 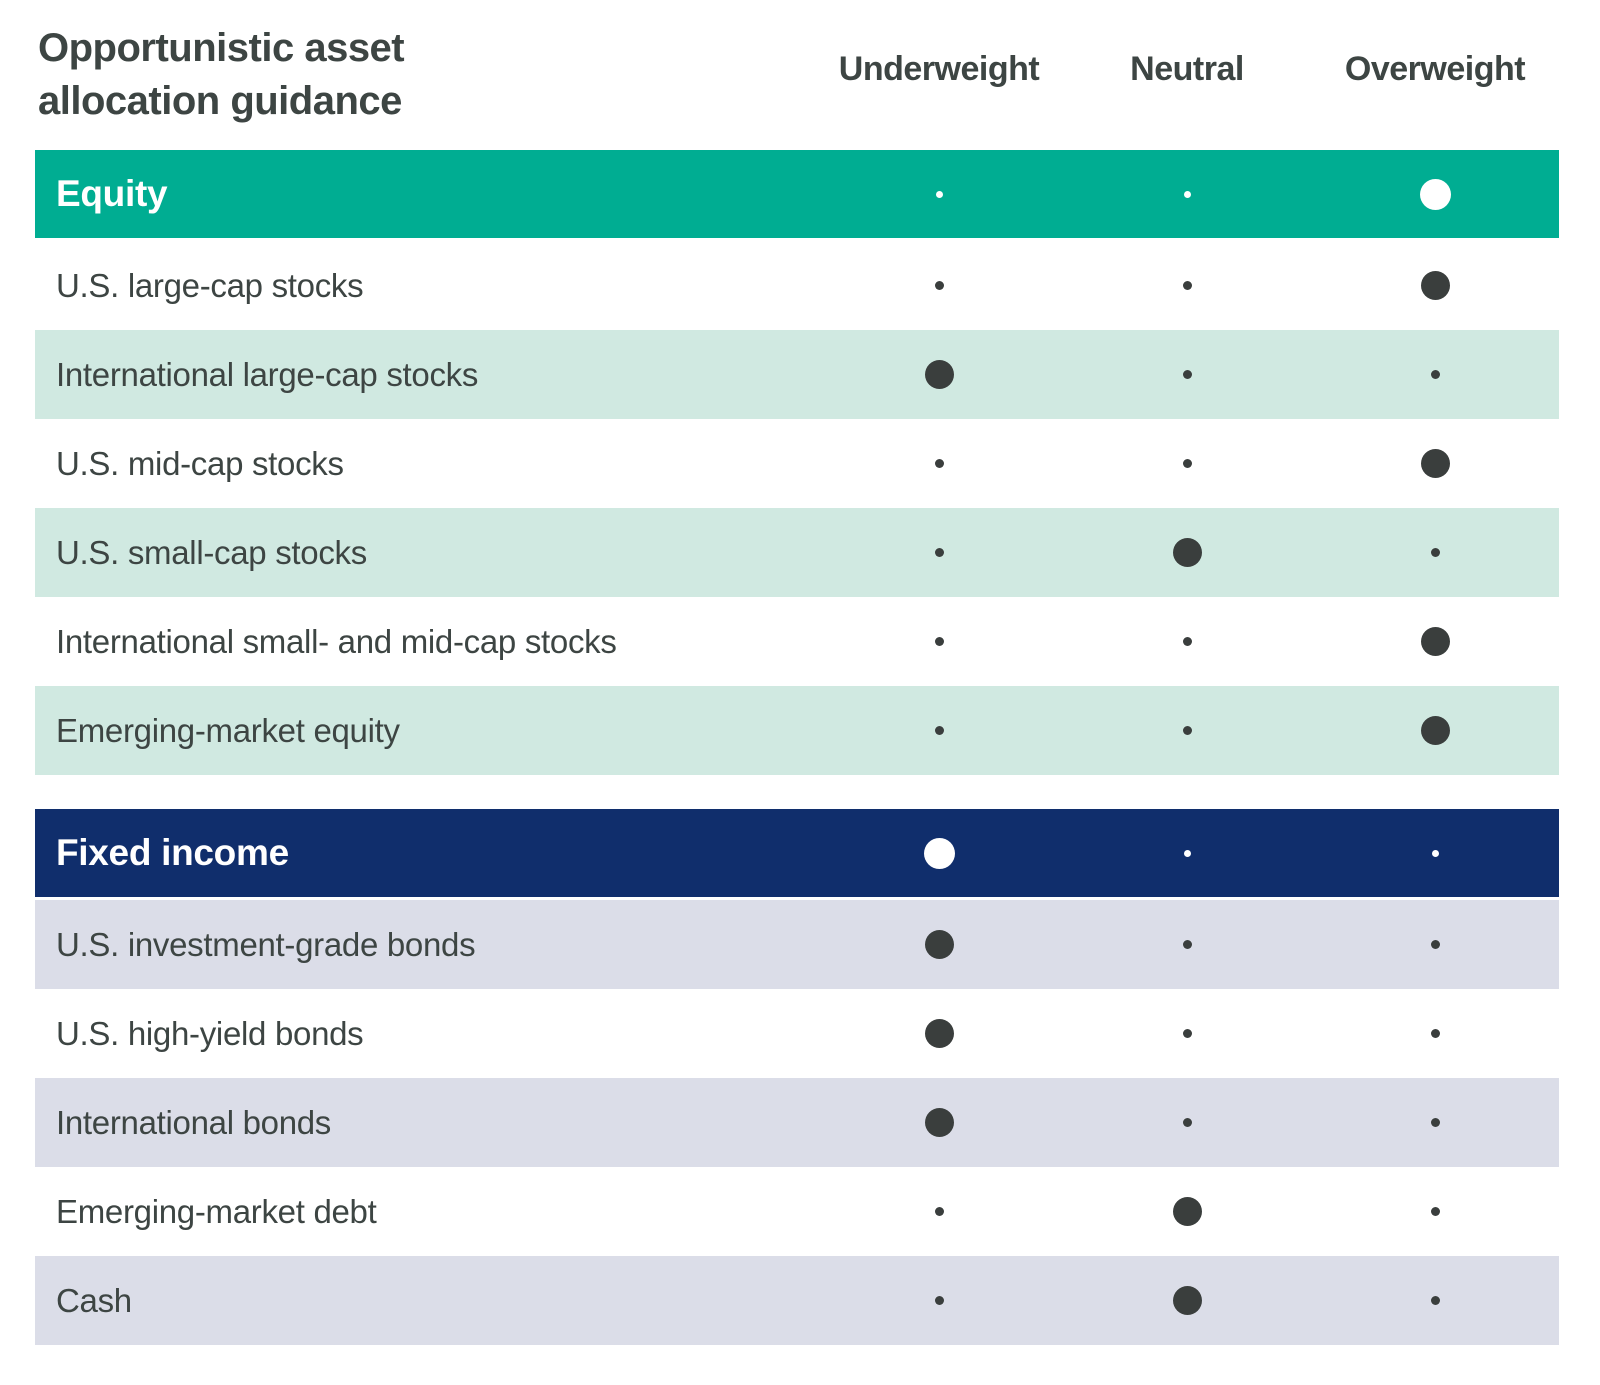 I want to click on row-label: U.S. small-cap stocks, so click(x=211, y=552).